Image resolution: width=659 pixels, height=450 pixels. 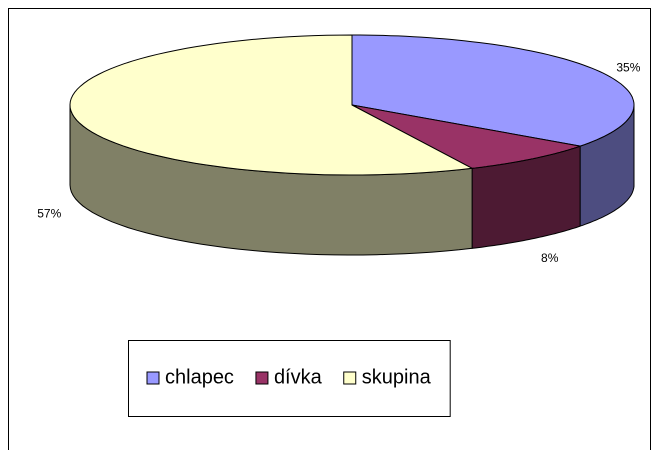 I want to click on legend-label: dívka, so click(x=298, y=377).